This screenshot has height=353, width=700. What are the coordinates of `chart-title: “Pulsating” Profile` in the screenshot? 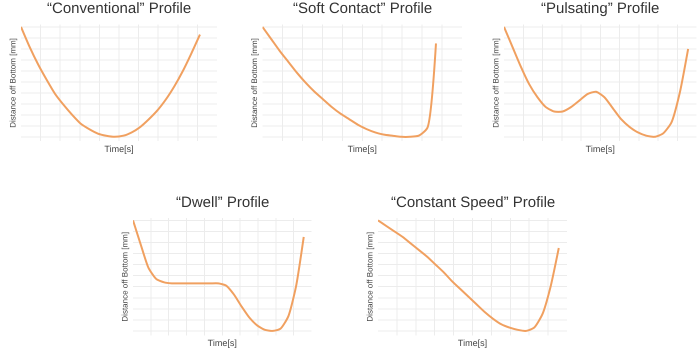 It's located at (600, 8).